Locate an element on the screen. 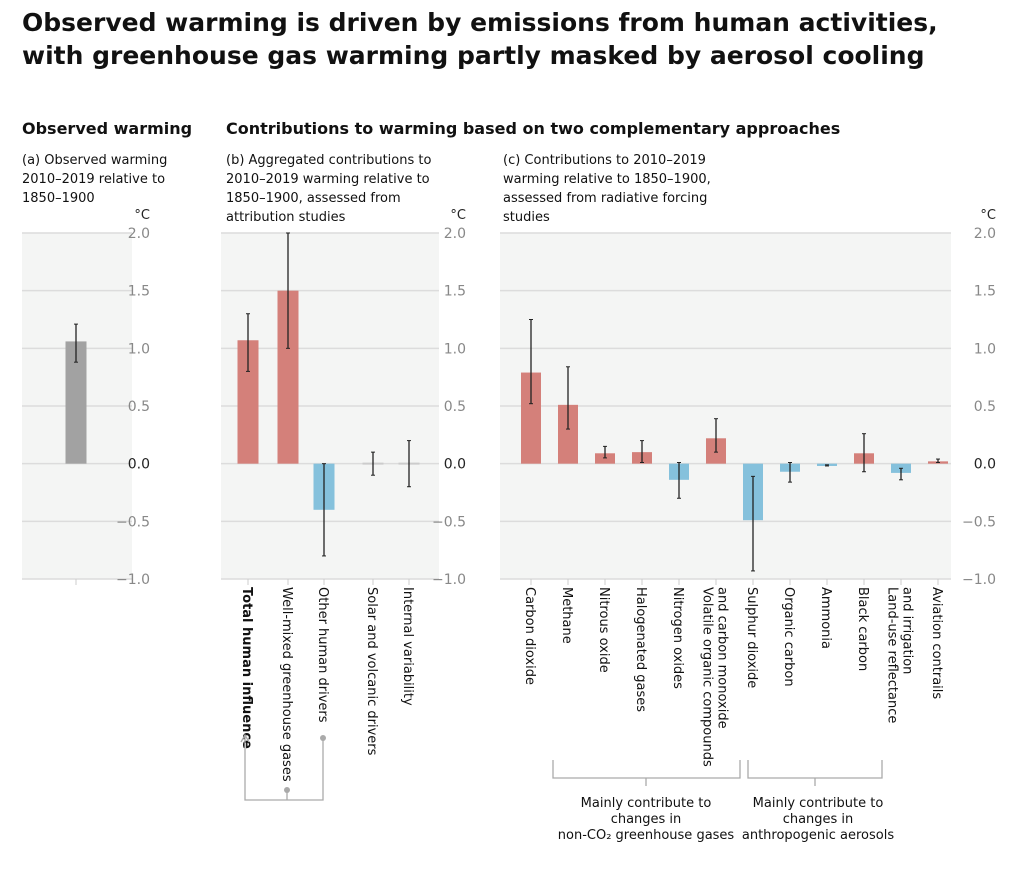 This screenshot has width=1016, height=891. x-category-label: Total human influence is located at coordinates (246, 668).